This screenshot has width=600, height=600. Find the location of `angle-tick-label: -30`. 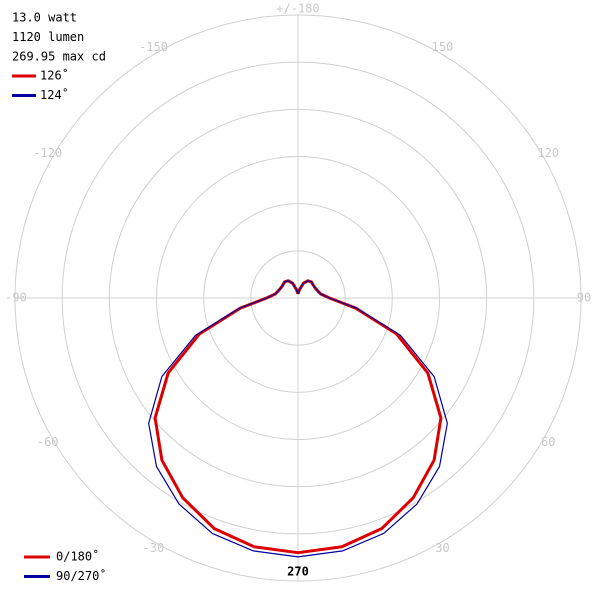

angle-tick-label: -30 is located at coordinates (154, 548).